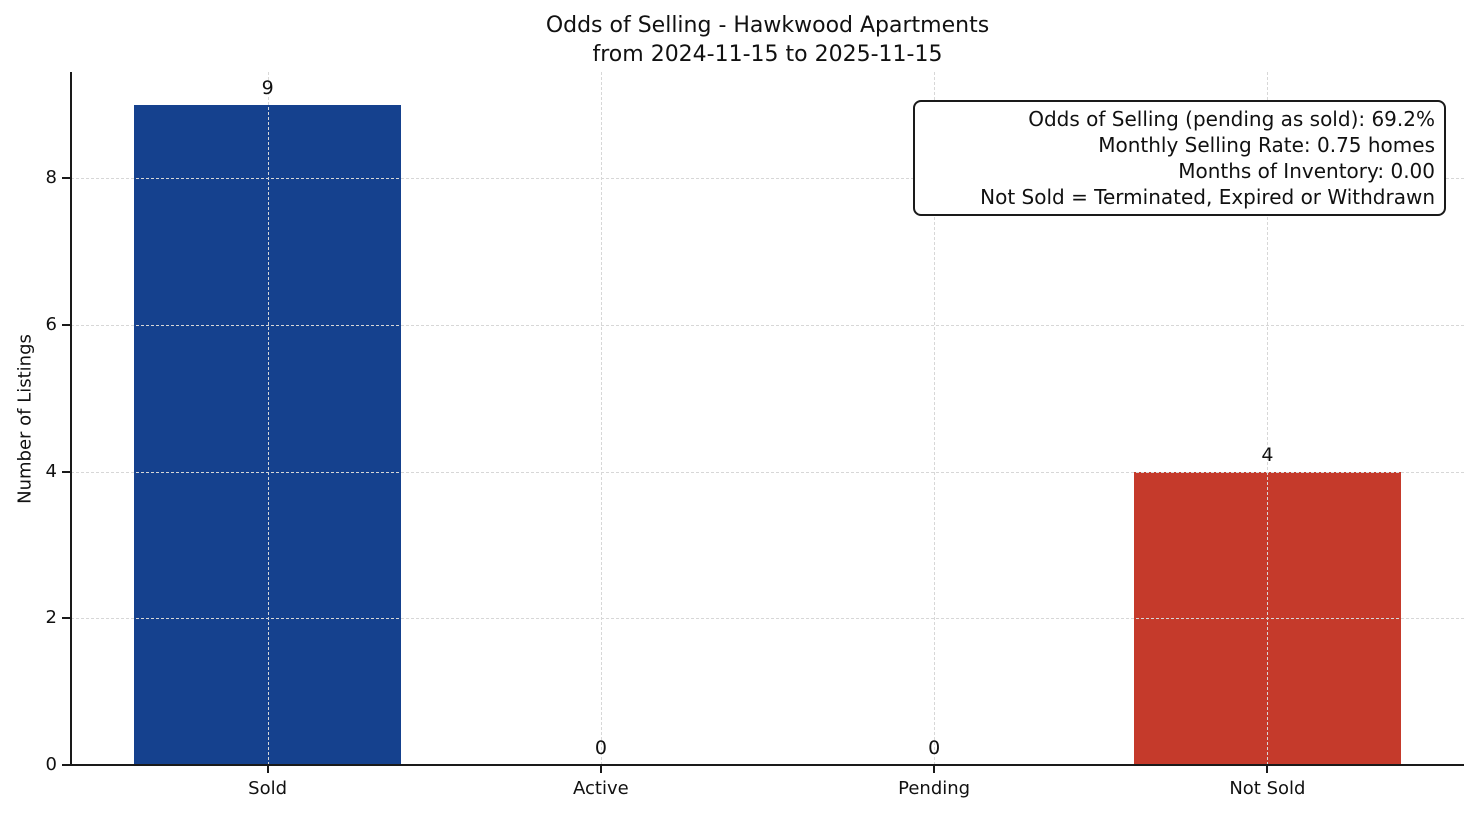  What do you see at coordinates (51, 178) in the screenshot?
I see `y-tick-label: 8` at bounding box center [51, 178].